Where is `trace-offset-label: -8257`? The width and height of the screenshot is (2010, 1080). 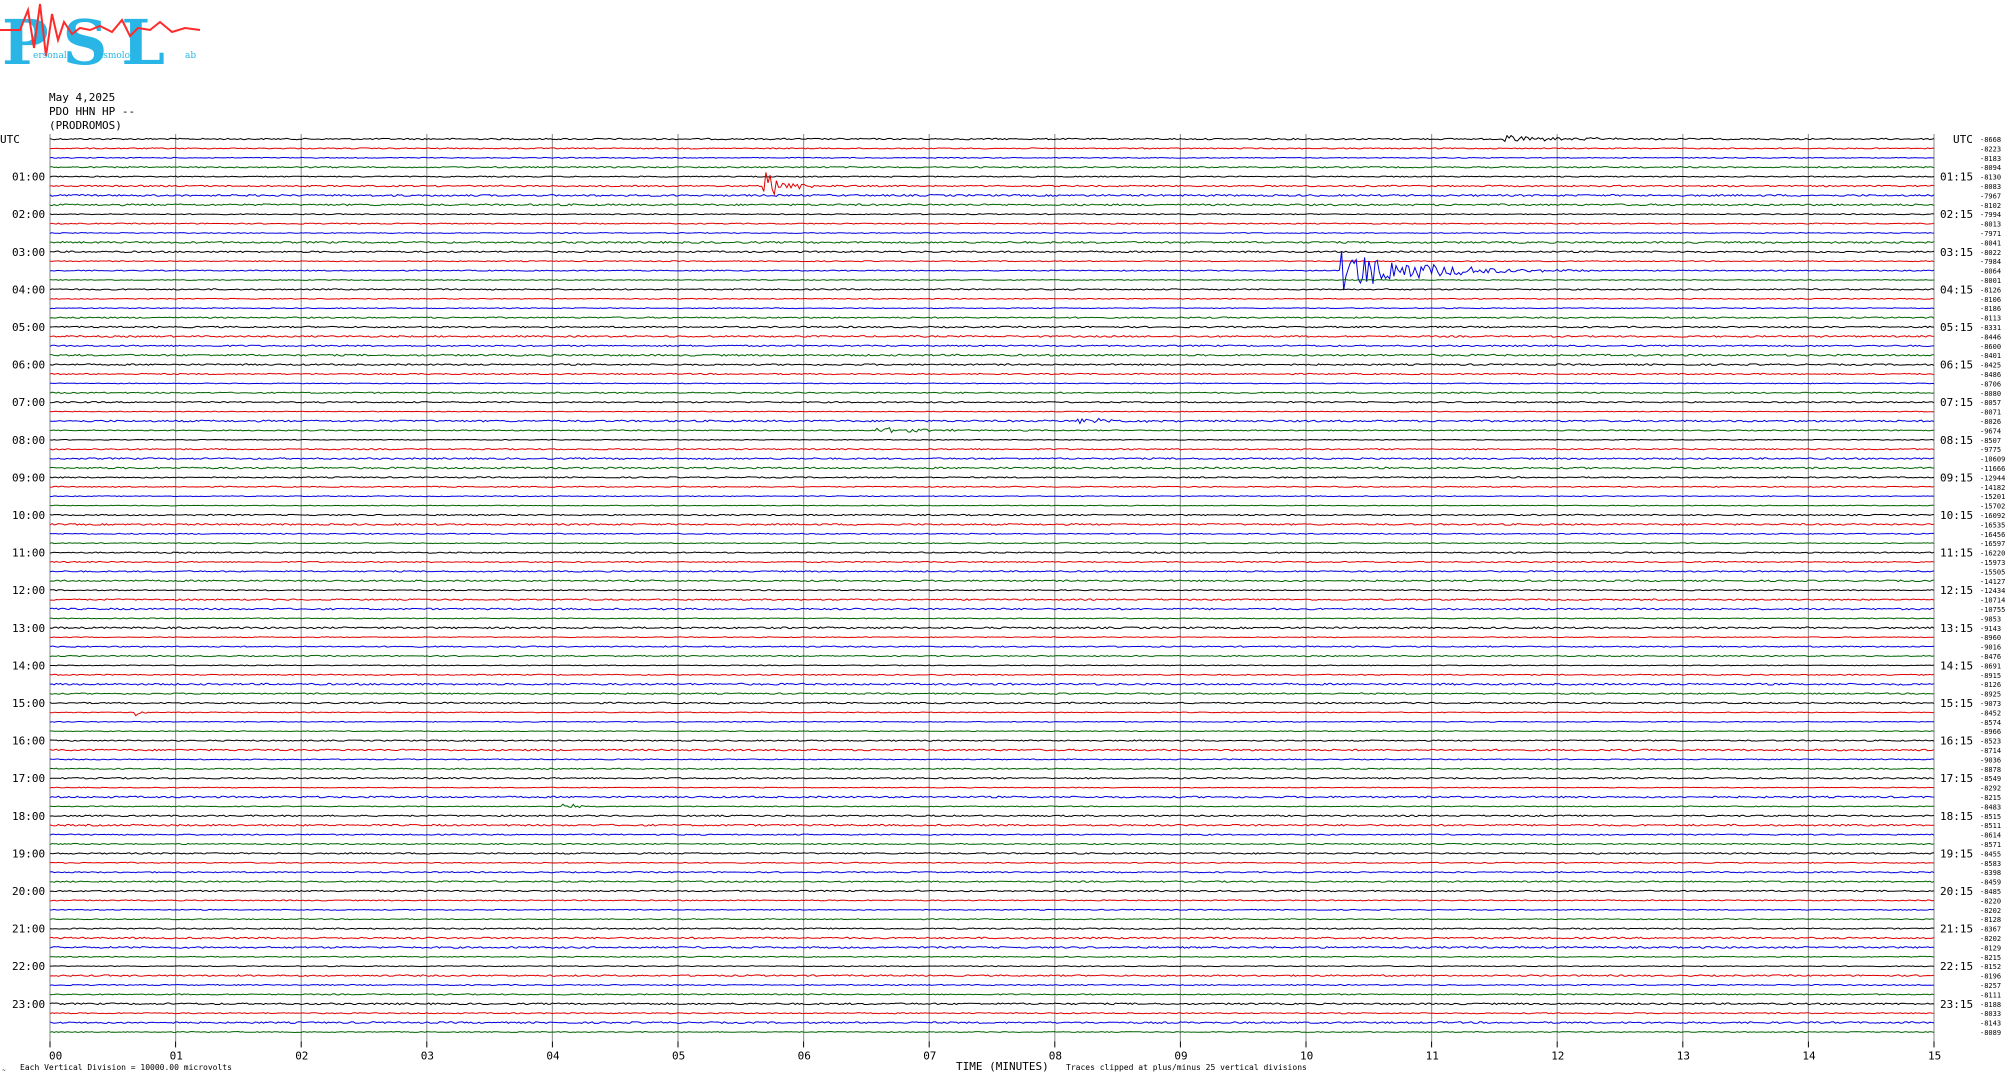 trace-offset-label: -8257 is located at coordinates (1990, 986).